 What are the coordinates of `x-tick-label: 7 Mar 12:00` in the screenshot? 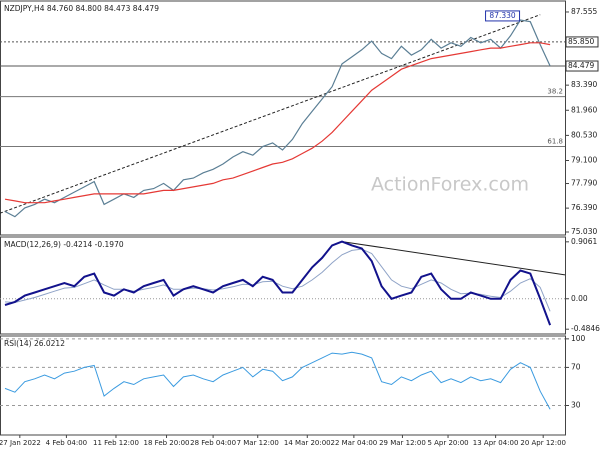 It's located at (258, 443).